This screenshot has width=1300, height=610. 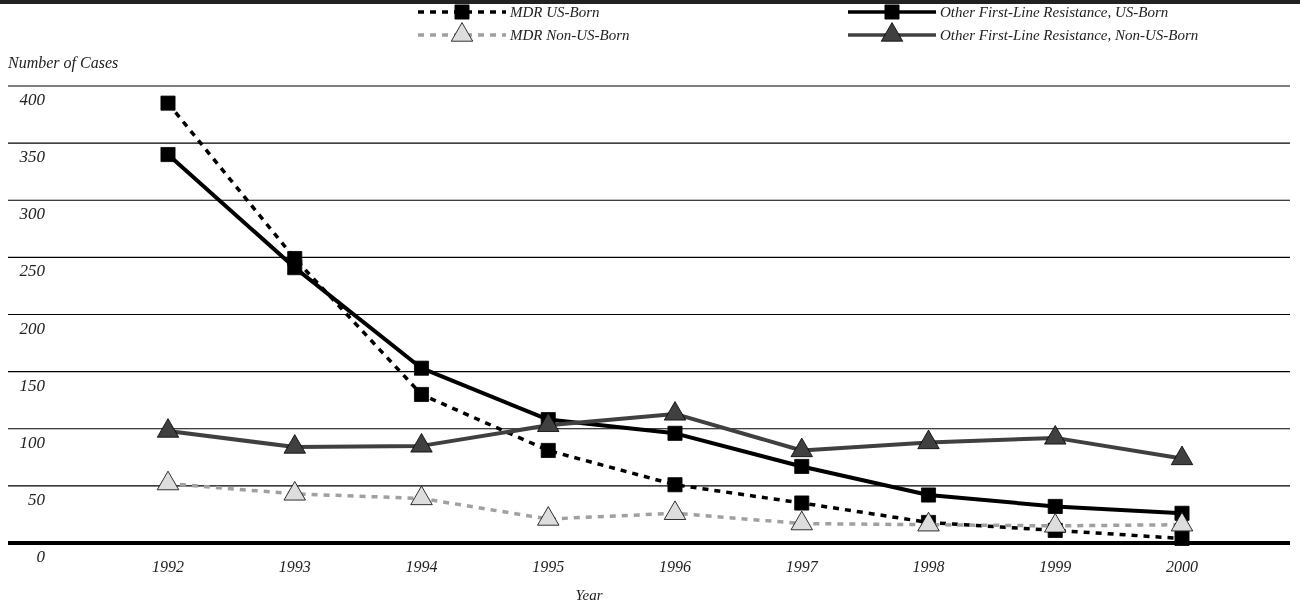 What do you see at coordinates (421, 566) in the screenshot?
I see `x-tick-label: 1994` at bounding box center [421, 566].